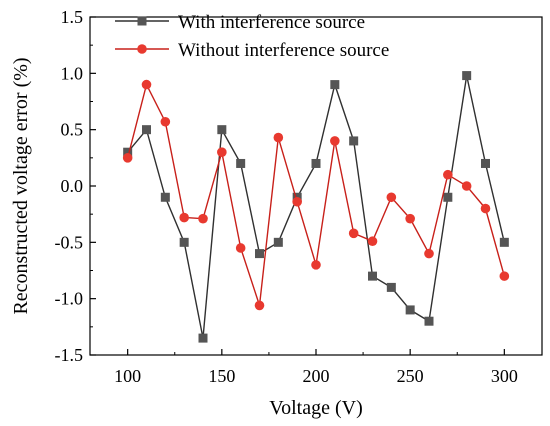  Describe the element at coordinates (142, 21) in the screenshot. I see `legend-marker-square` at that location.